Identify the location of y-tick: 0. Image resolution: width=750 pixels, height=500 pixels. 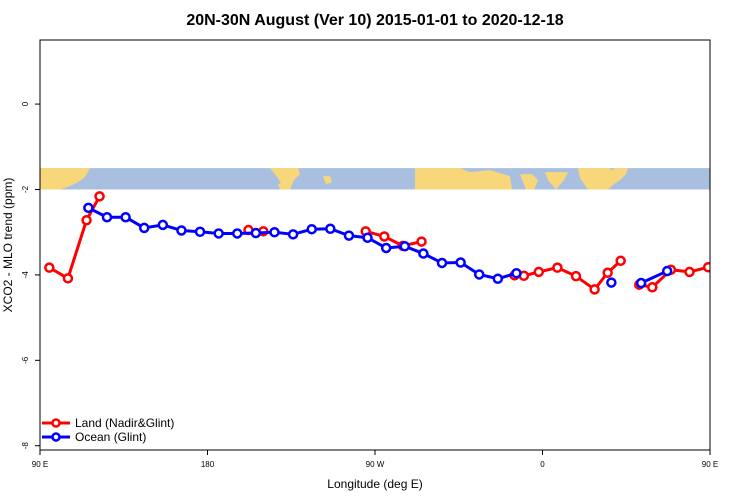
(30, 103).